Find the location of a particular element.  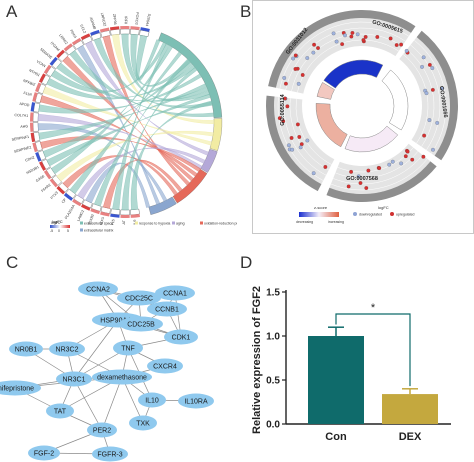

term-legend-label: extracellular matrix is located at coordinates (99, 231).